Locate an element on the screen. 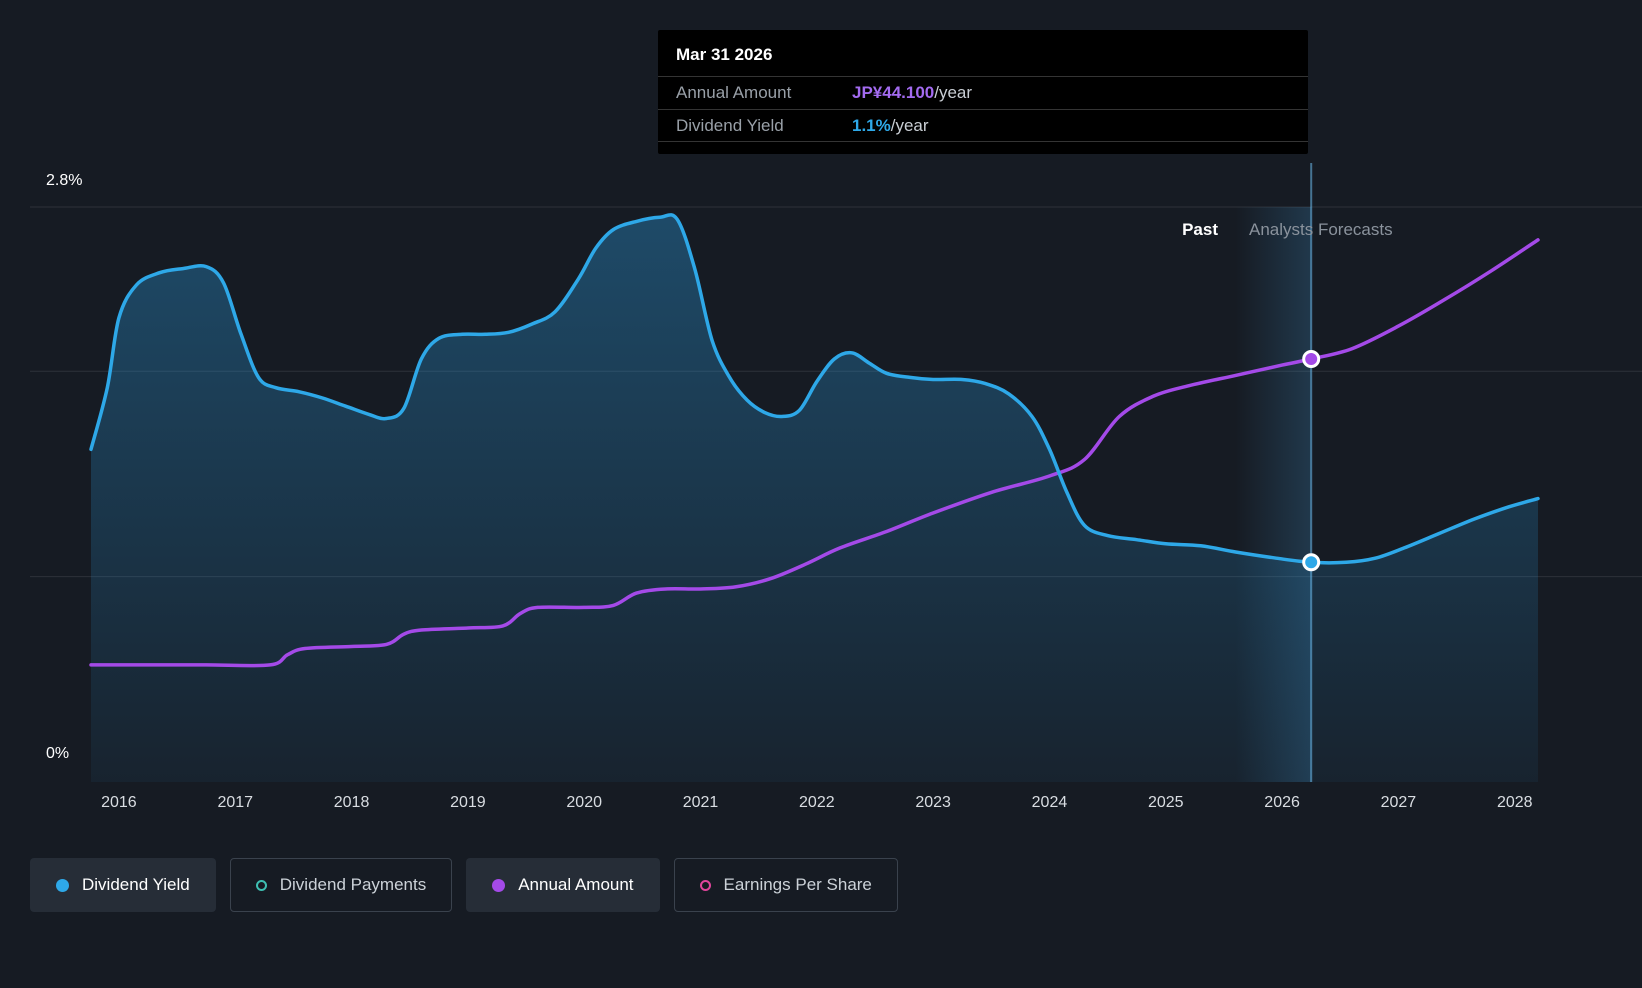  x-axis-tick: 2017 is located at coordinates (235, 802).